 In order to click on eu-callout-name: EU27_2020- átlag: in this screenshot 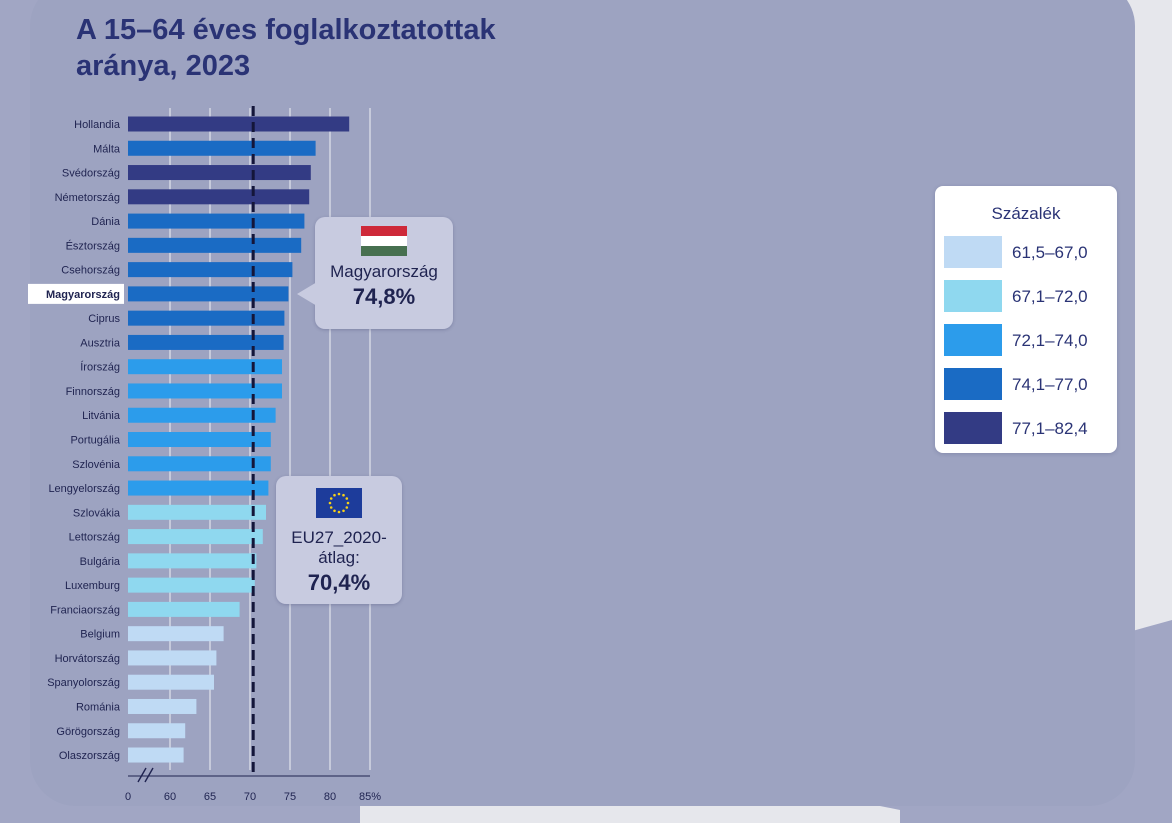, I will do `click(339, 548)`.